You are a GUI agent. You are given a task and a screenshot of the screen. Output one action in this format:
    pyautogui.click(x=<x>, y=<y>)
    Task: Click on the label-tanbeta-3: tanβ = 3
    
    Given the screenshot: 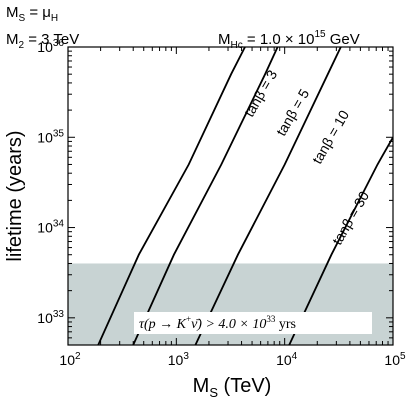 What is the action you would take?
    pyautogui.click(x=261, y=93)
    